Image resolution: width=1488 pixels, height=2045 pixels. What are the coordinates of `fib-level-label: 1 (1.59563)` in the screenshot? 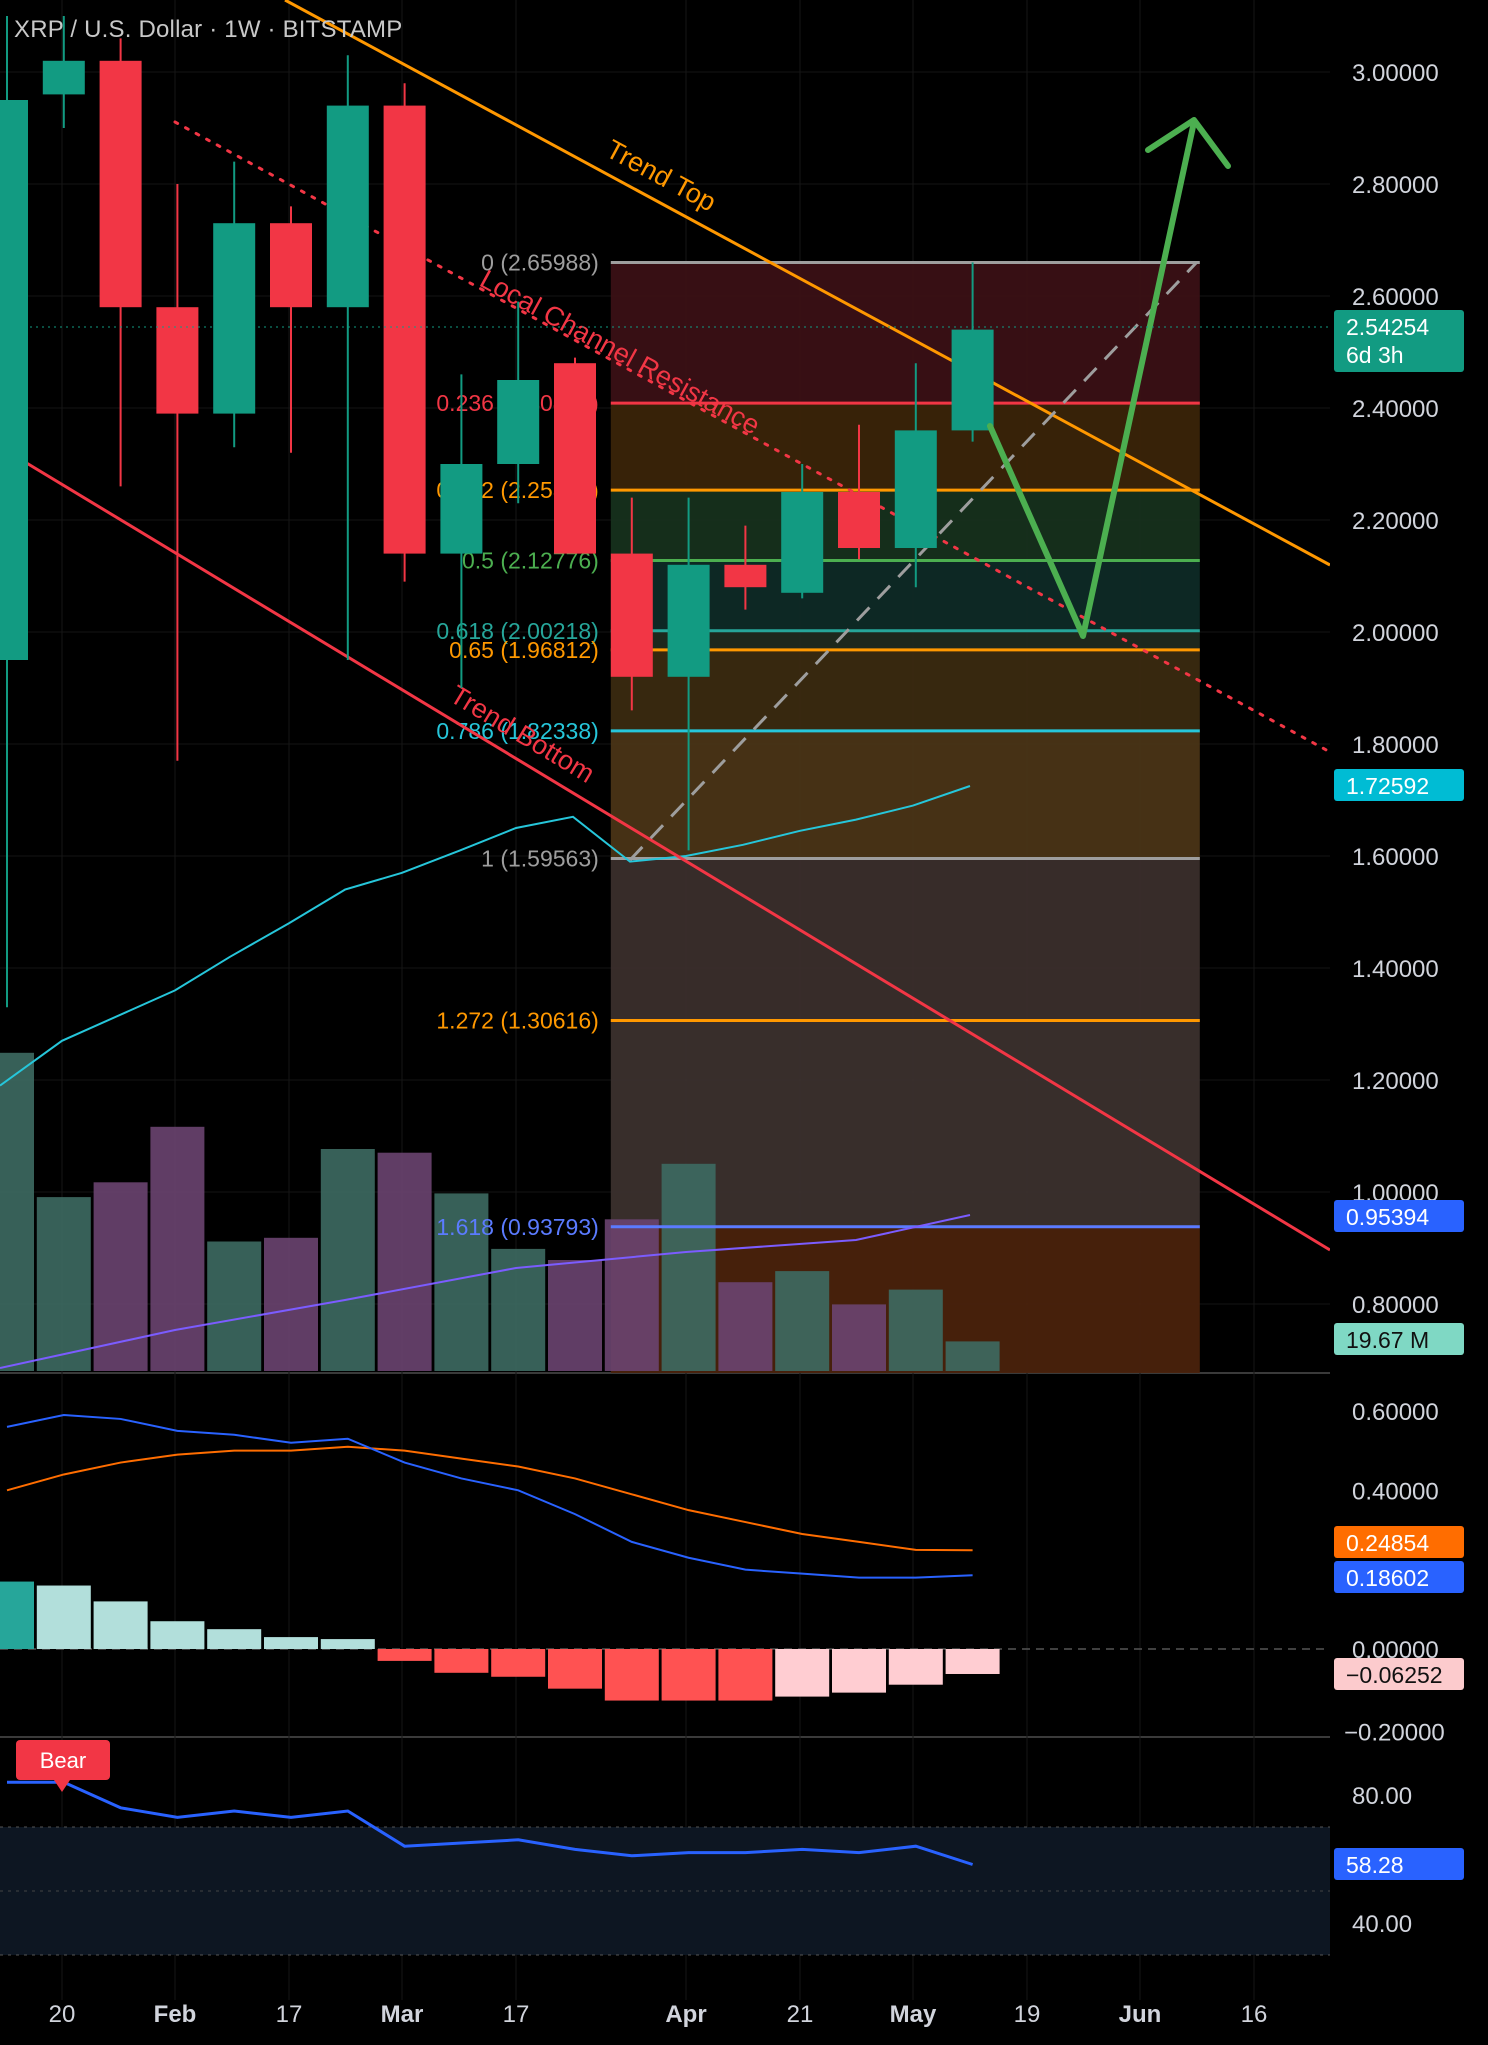 It's located at (540, 858).